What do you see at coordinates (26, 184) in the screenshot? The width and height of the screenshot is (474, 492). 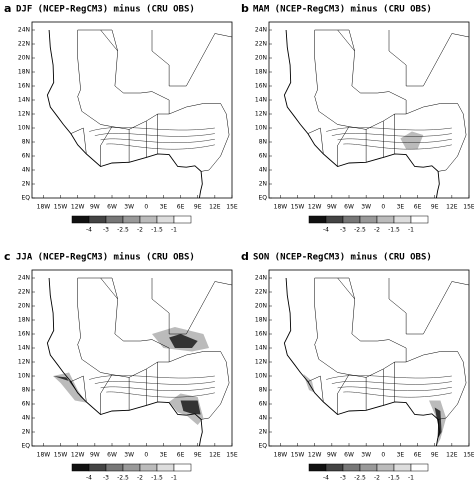 I see `lat-tick-label: 2N` at bounding box center [26, 184].